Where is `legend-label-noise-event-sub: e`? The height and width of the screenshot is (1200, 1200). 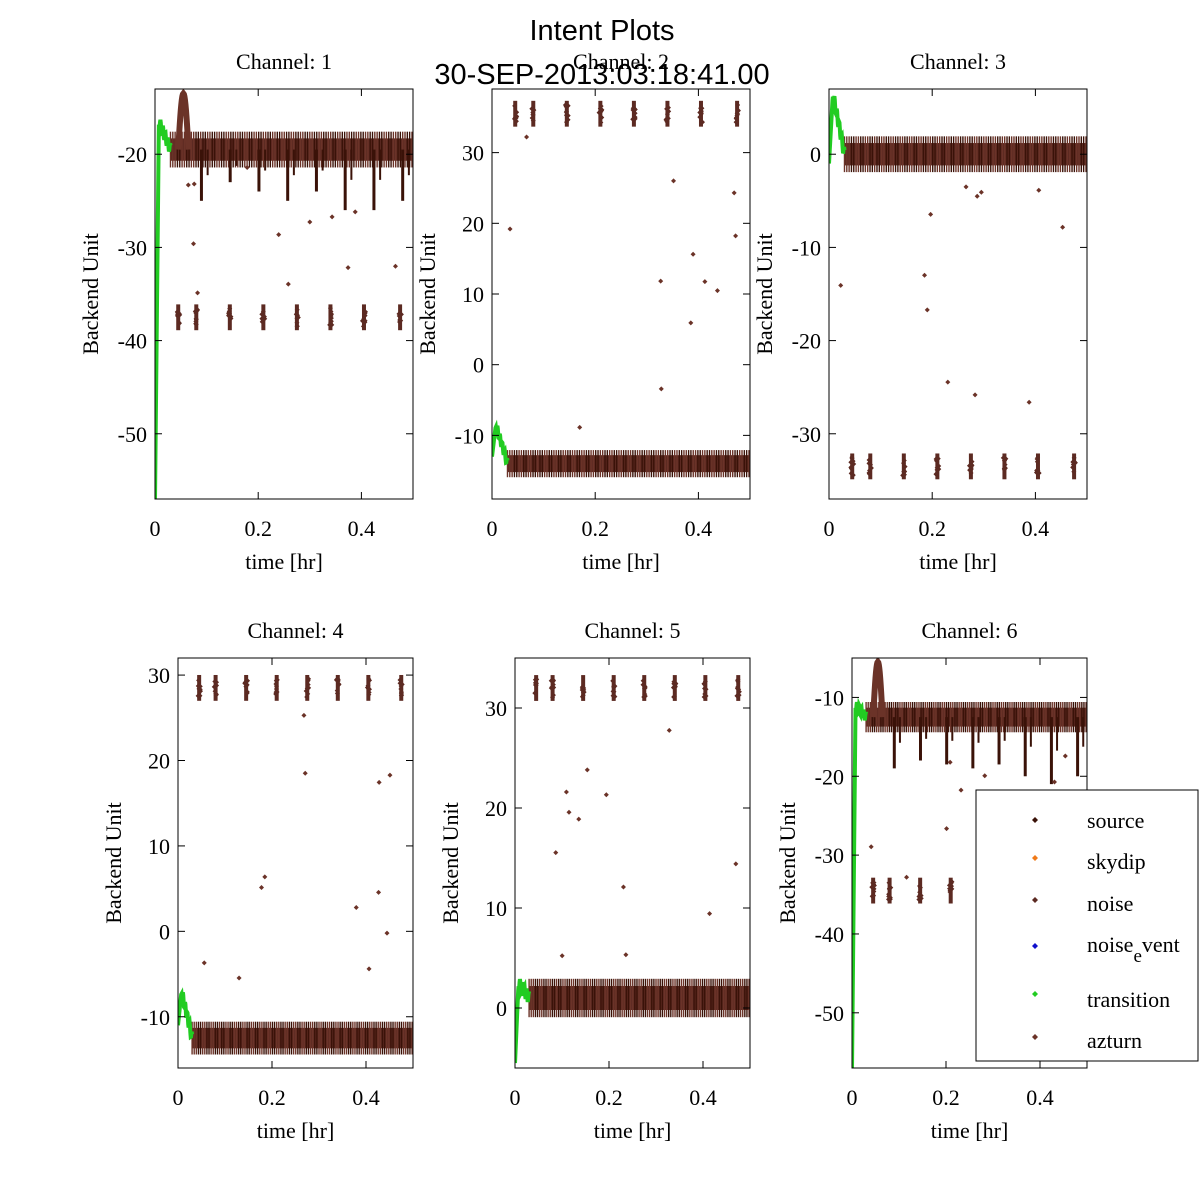 legend-label-noise-event-sub: e is located at coordinates (1137, 956).